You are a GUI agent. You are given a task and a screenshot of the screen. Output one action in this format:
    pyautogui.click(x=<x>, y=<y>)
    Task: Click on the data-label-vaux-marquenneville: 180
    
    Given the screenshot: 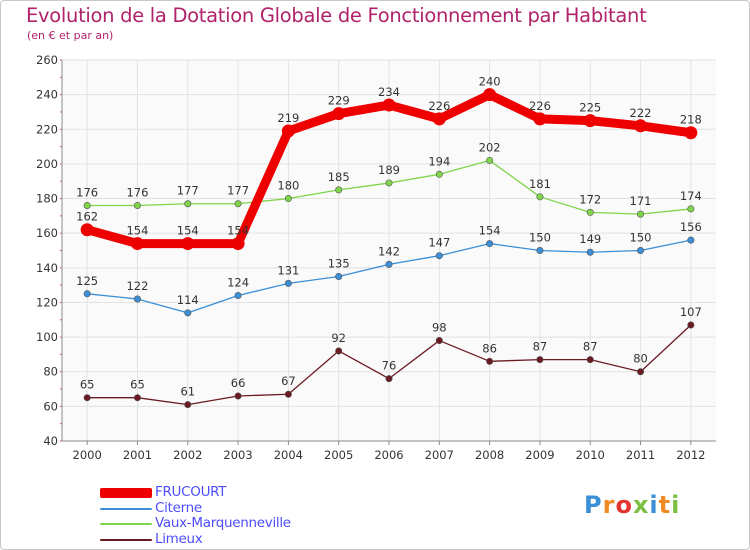 What is the action you would take?
    pyautogui.click(x=288, y=186)
    